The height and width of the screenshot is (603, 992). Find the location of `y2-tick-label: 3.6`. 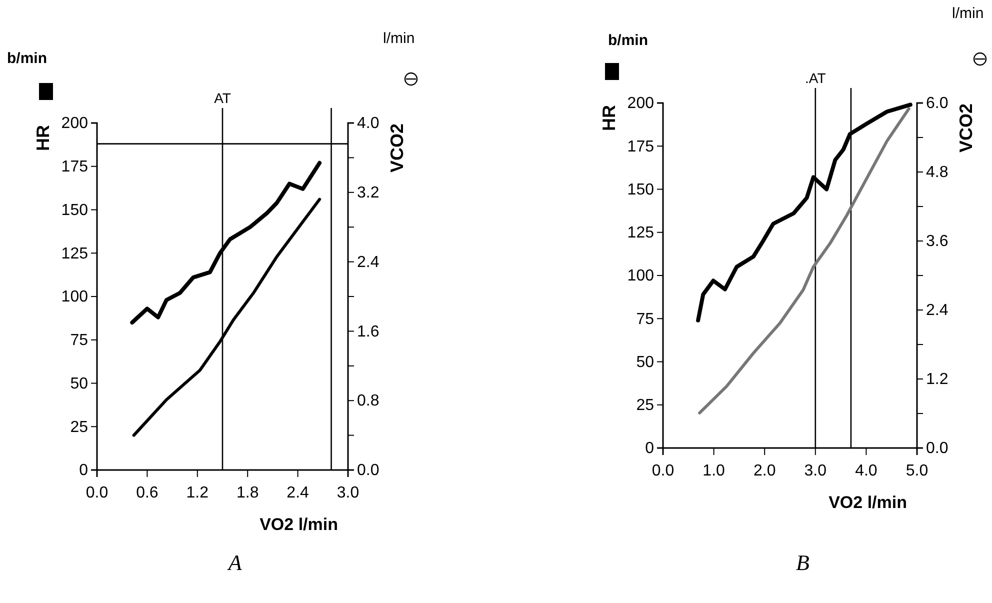

y2-tick-label: 3.6 is located at coordinates (937, 241).